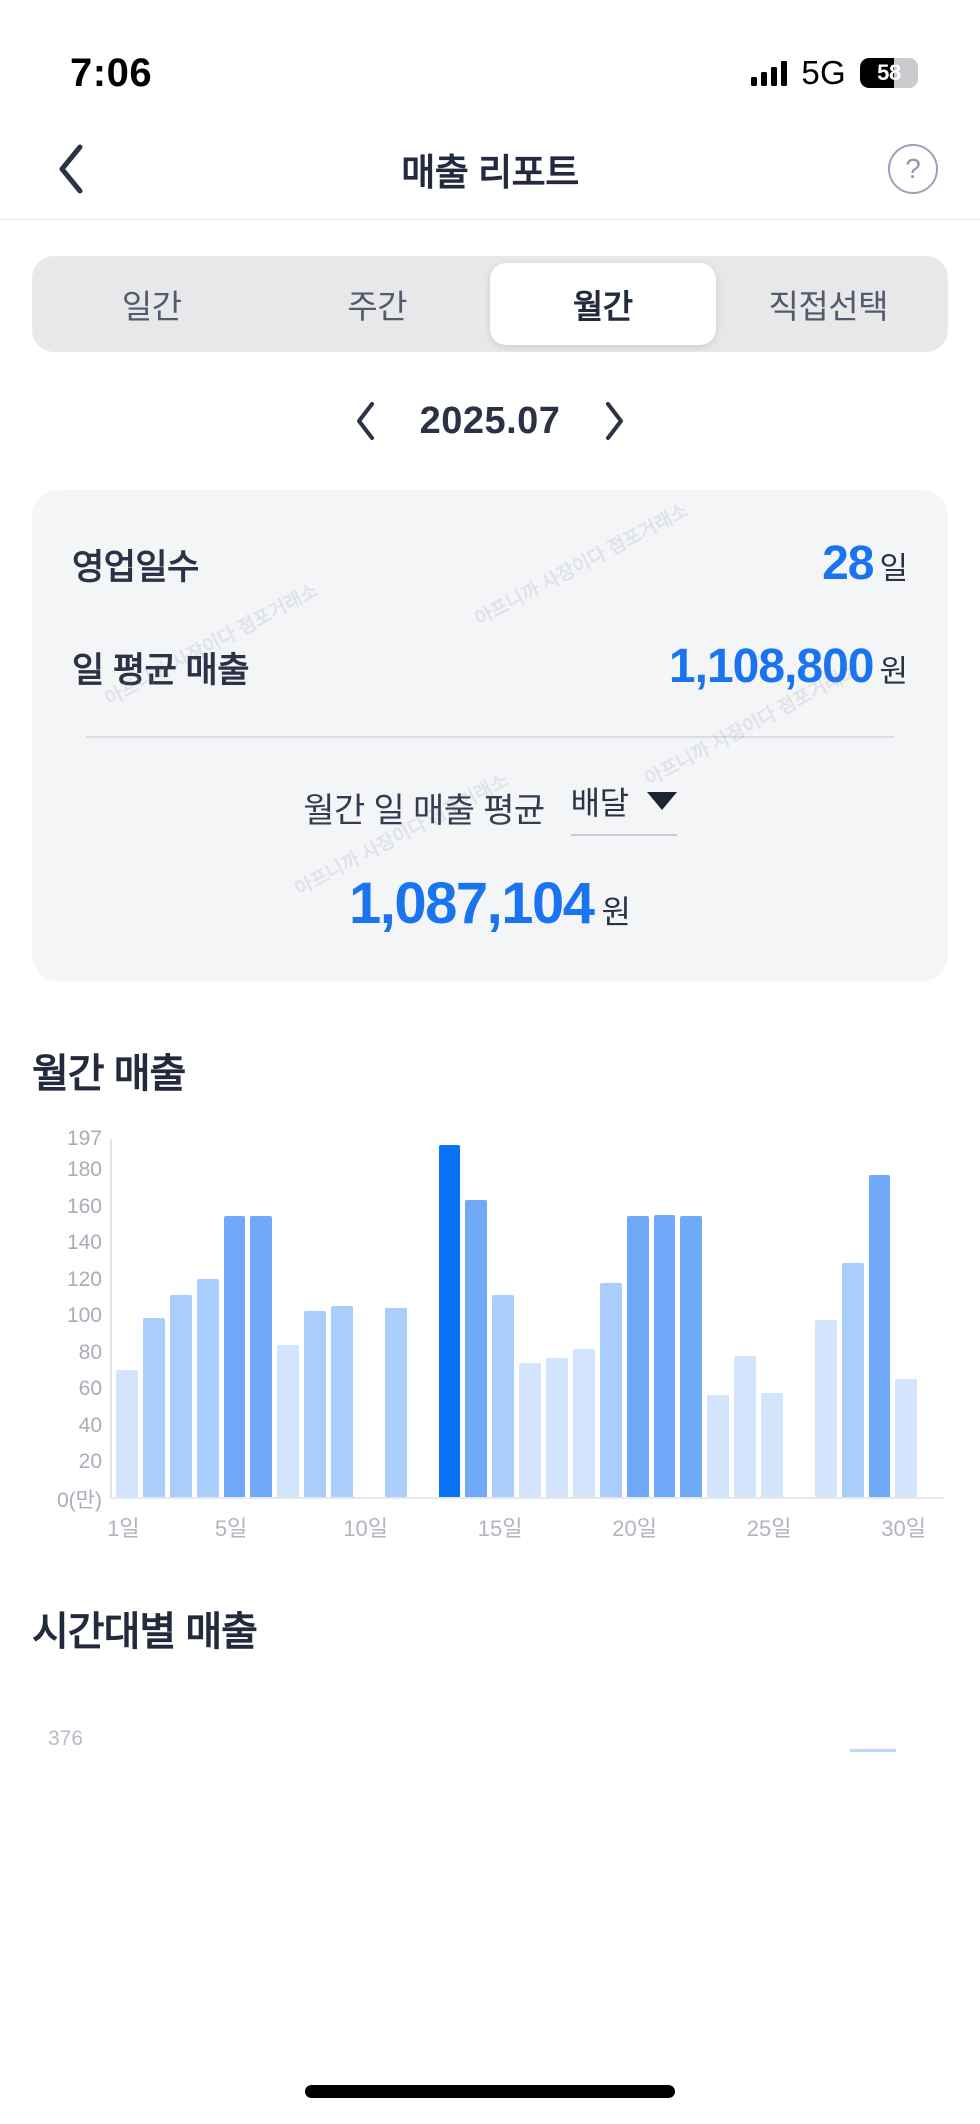  What do you see at coordinates (828, 306) in the screenshot?
I see `tab-custom: 직접선택` at bounding box center [828, 306].